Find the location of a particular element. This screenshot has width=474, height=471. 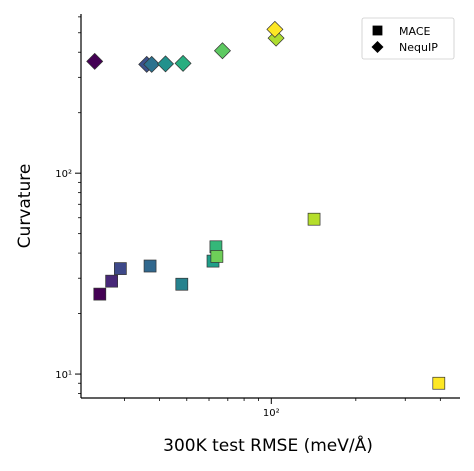

legend-square-marker is located at coordinates (377, 30).